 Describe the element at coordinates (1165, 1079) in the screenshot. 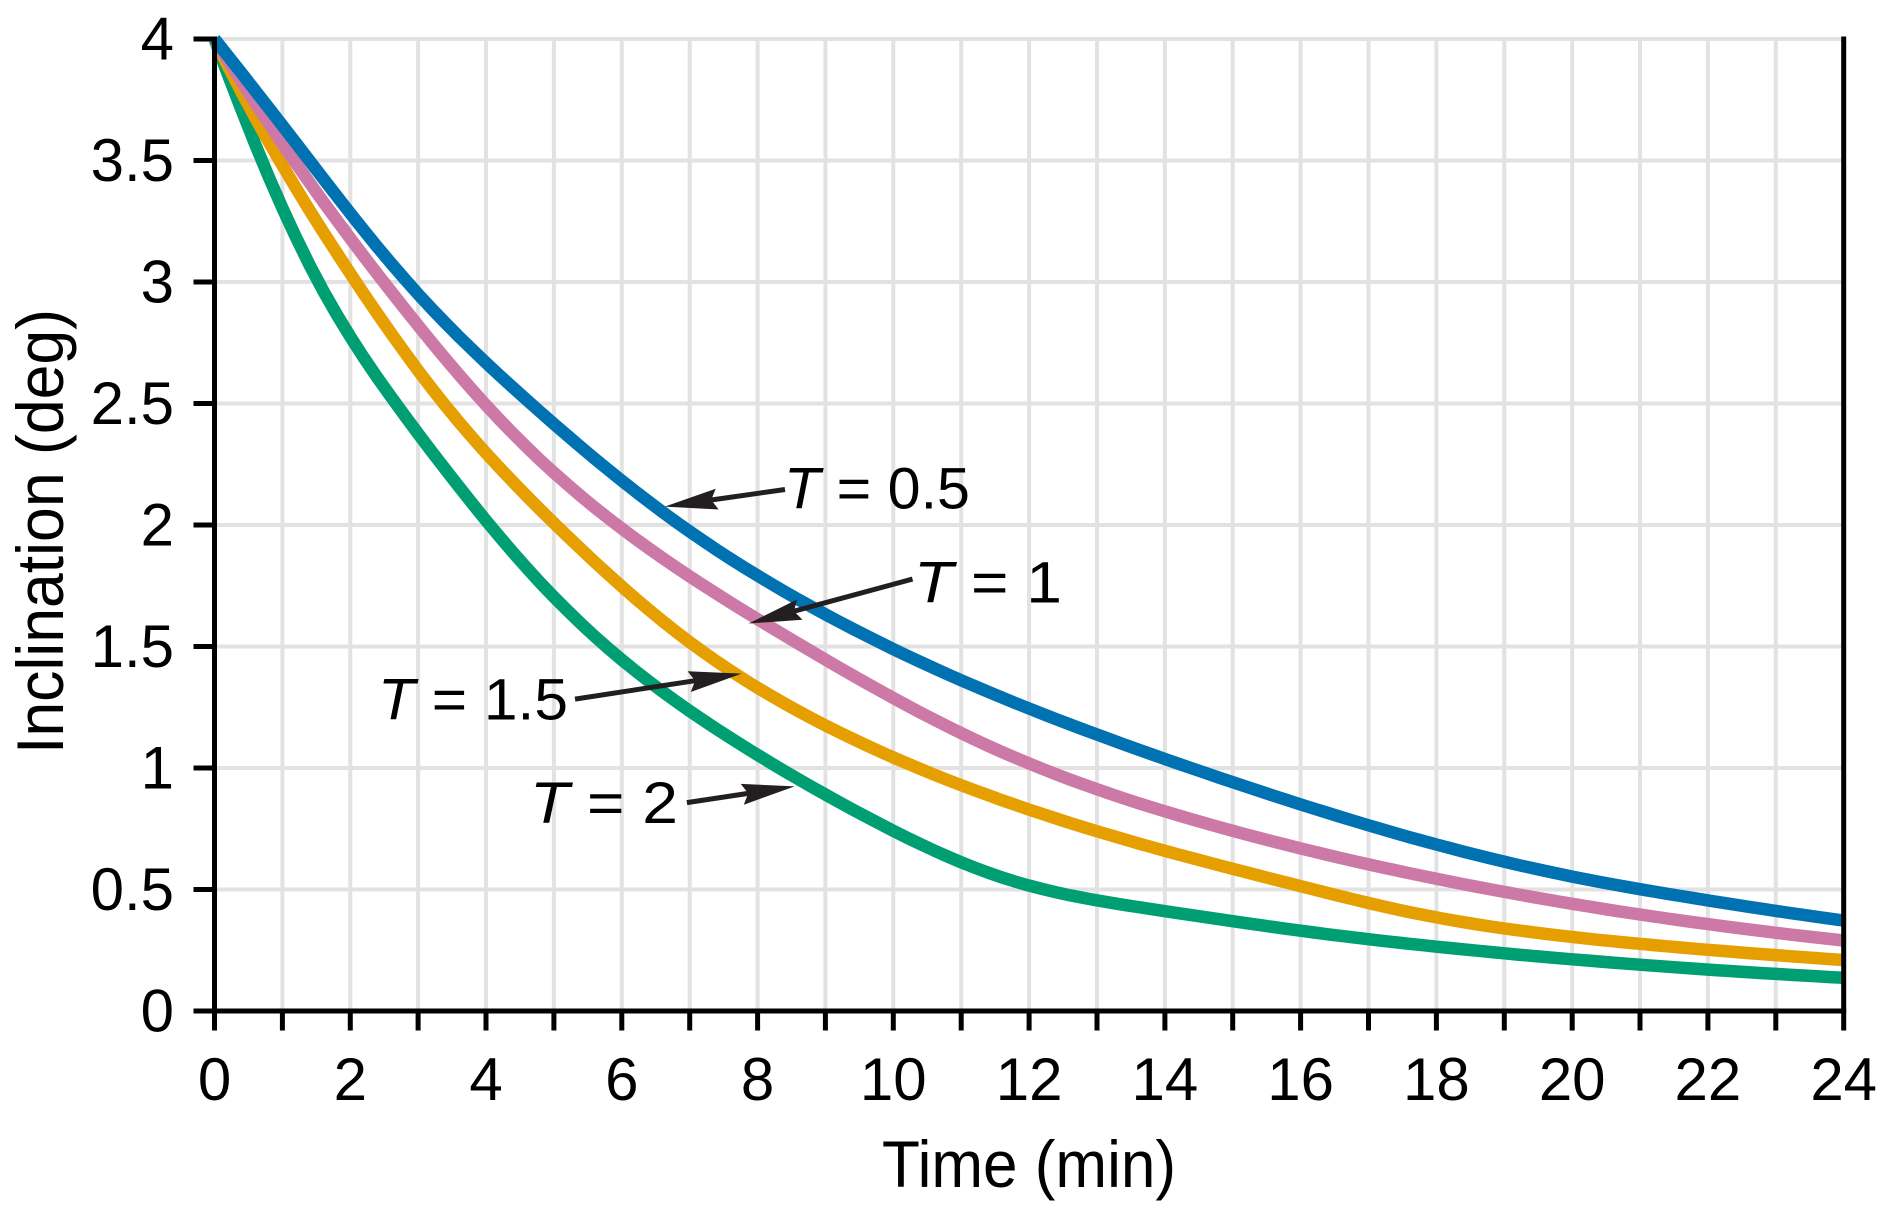

I see `svg-text: 14` at that location.